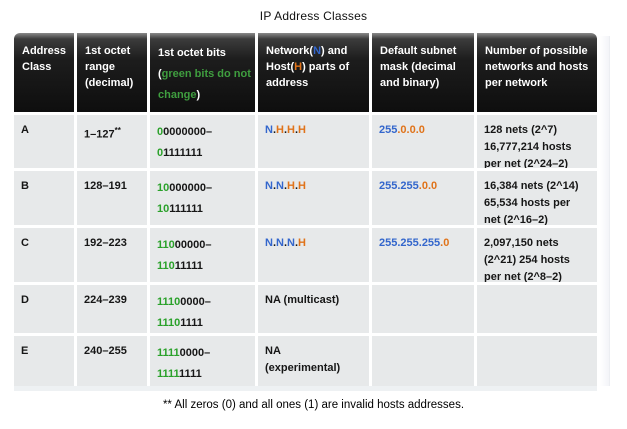  I want to click on cell-a-first-octet-bits: 00000000– 01111111, so click(202, 141).